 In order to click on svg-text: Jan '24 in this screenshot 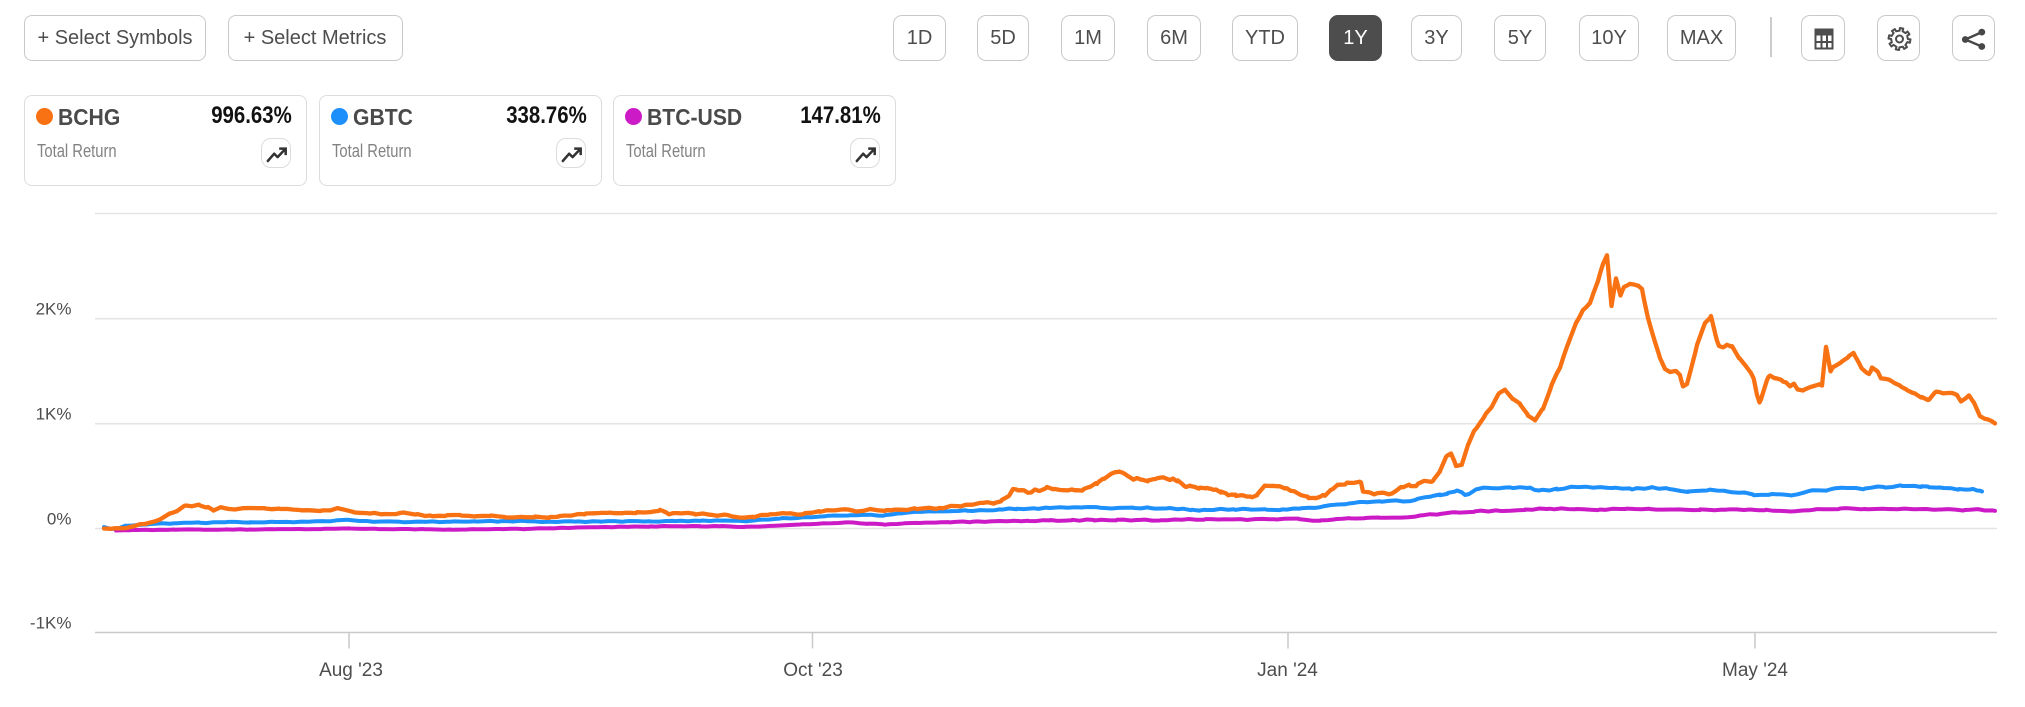, I will do `click(1287, 670)`.